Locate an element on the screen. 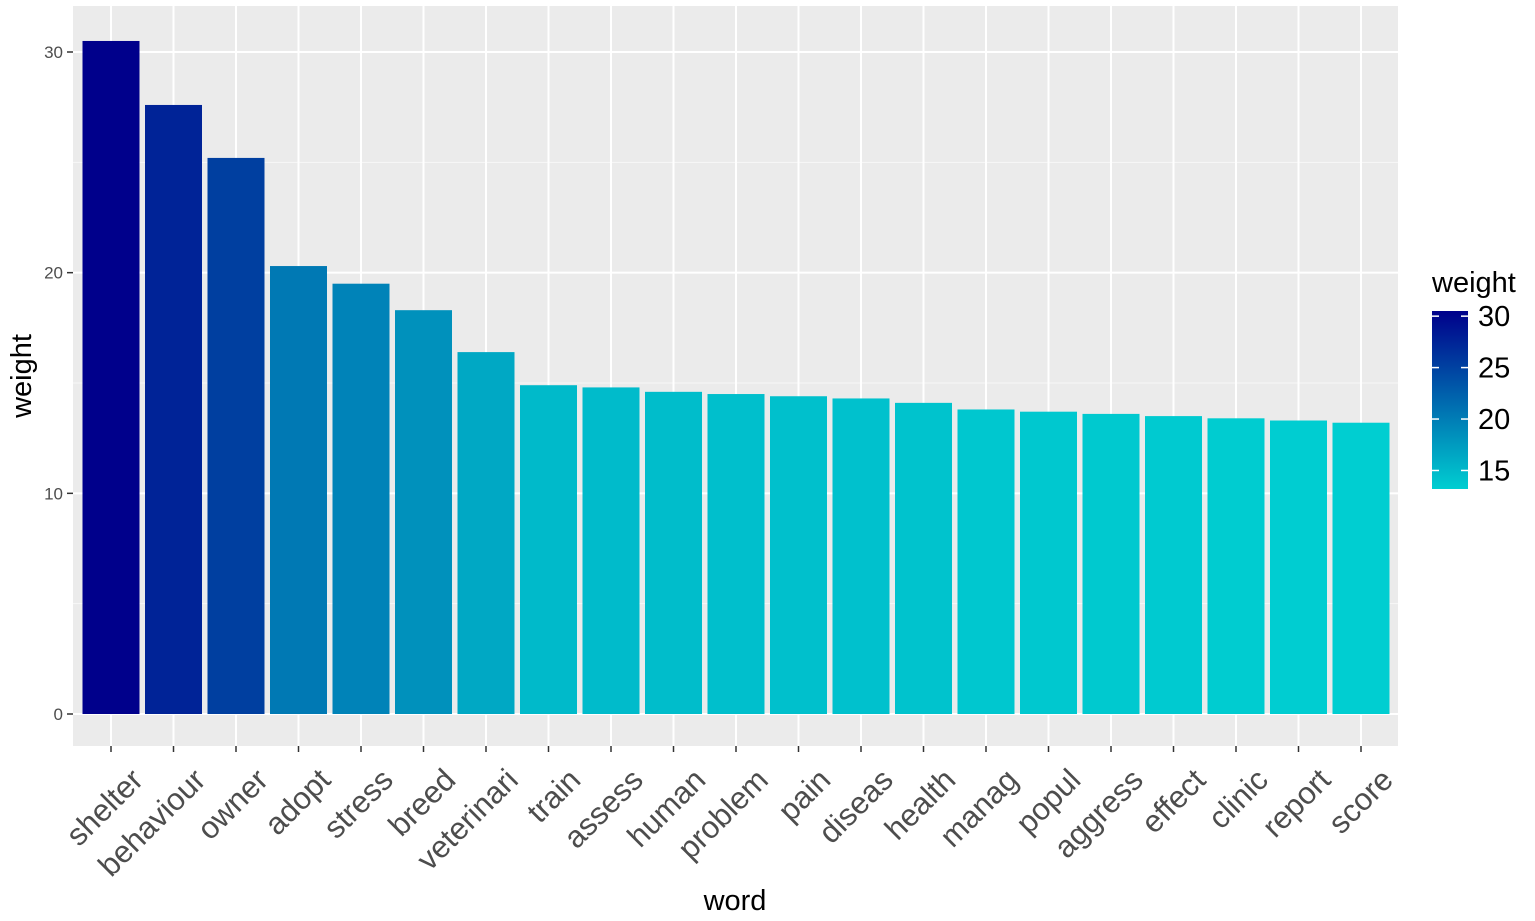  y-tick-label: 20 is located at coordinates (53, 273).